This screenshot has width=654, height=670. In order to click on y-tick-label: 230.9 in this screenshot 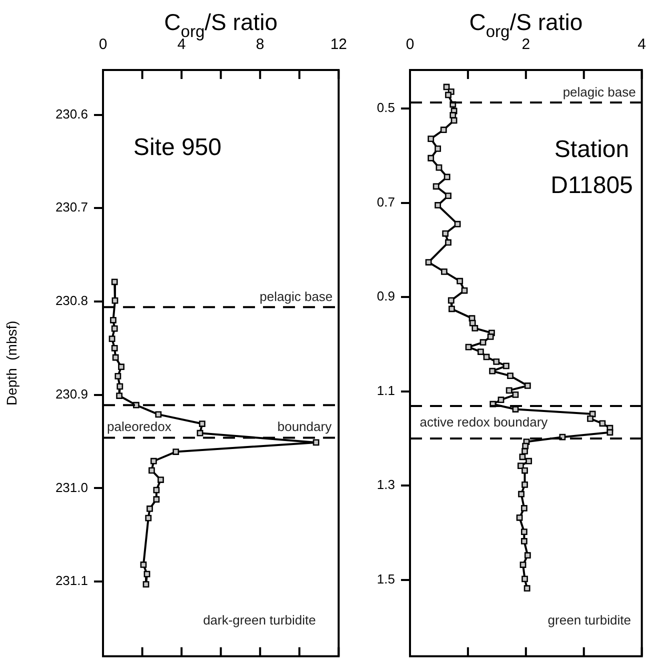, I will do `click(71, 394)`.